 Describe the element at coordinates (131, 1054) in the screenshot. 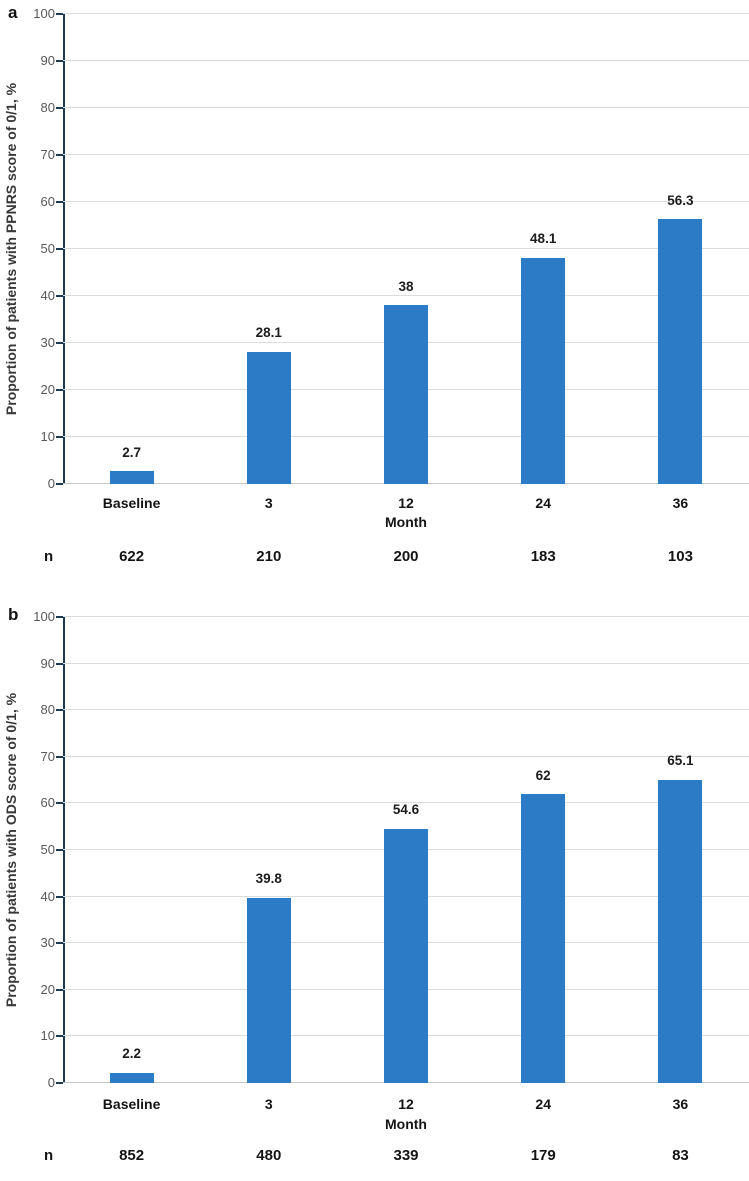

I see `bar-value-label: 2.2` at that location.